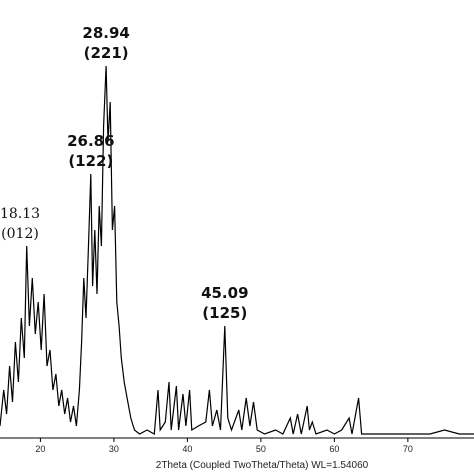  Describe the element at coordinates (408, 449) in the screenshot. I see `x-tick-label: 70` at that location.